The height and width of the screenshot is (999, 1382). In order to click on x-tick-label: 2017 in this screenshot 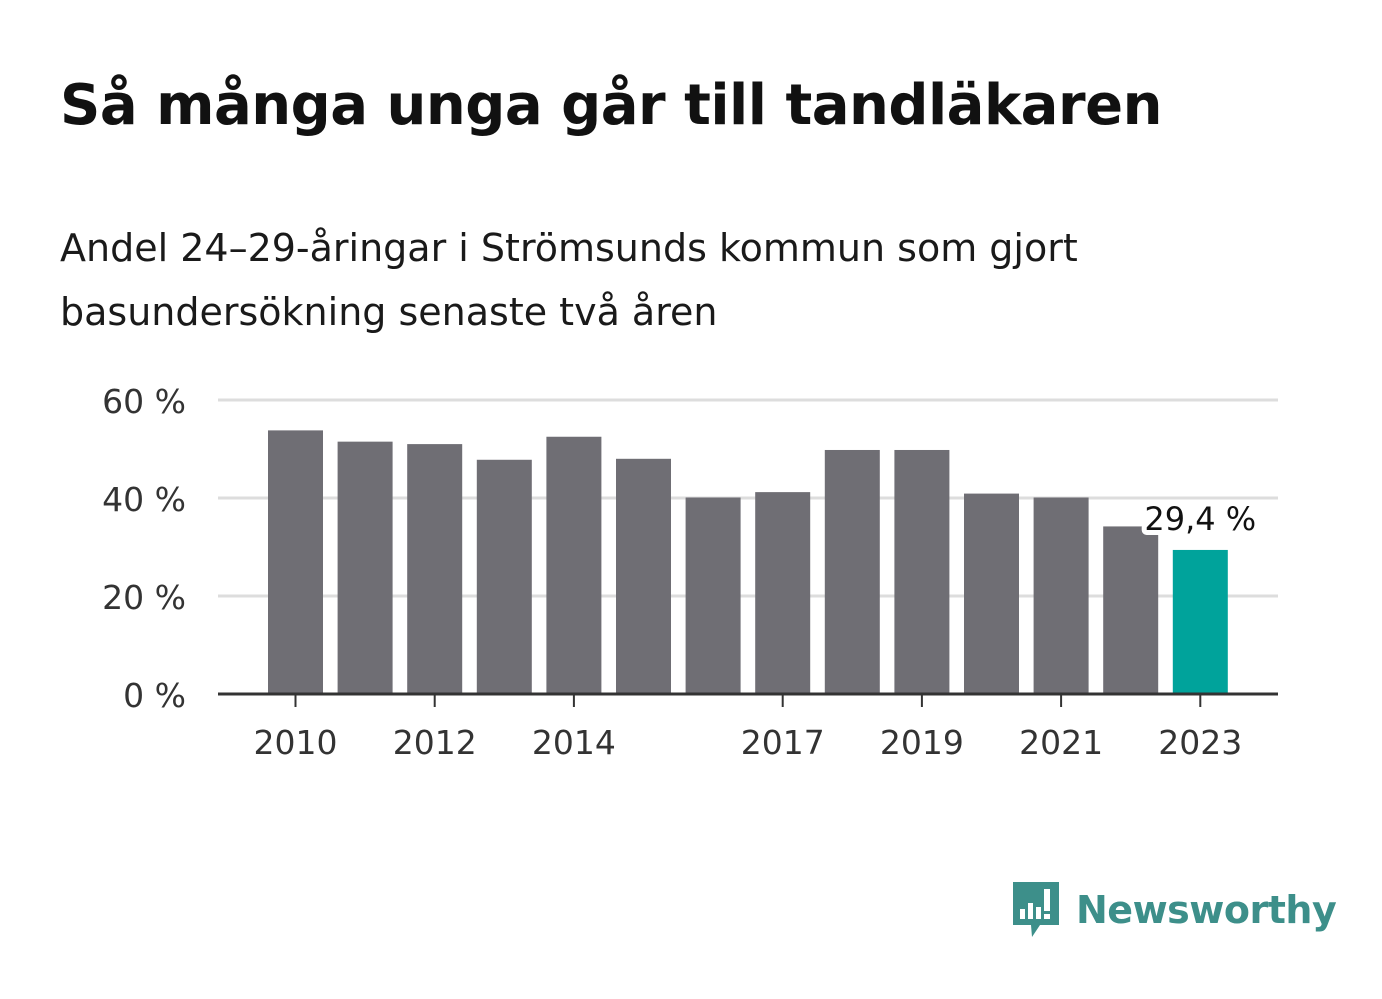, I will do `click(783, 742)`.